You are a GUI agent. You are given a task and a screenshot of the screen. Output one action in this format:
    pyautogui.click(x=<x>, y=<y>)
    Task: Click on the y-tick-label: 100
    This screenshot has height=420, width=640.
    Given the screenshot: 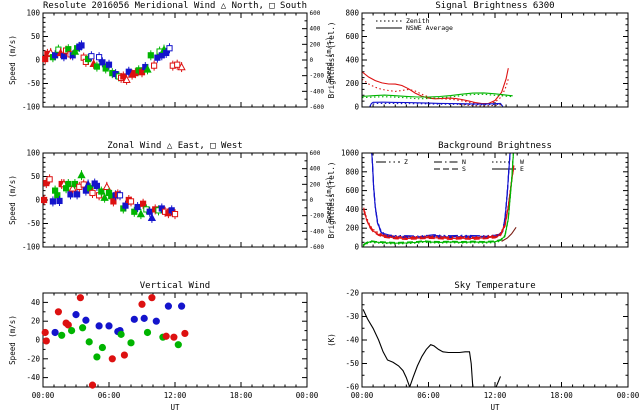 What is the action you would take?
    pyautogui.click(x=33, y=13)
    